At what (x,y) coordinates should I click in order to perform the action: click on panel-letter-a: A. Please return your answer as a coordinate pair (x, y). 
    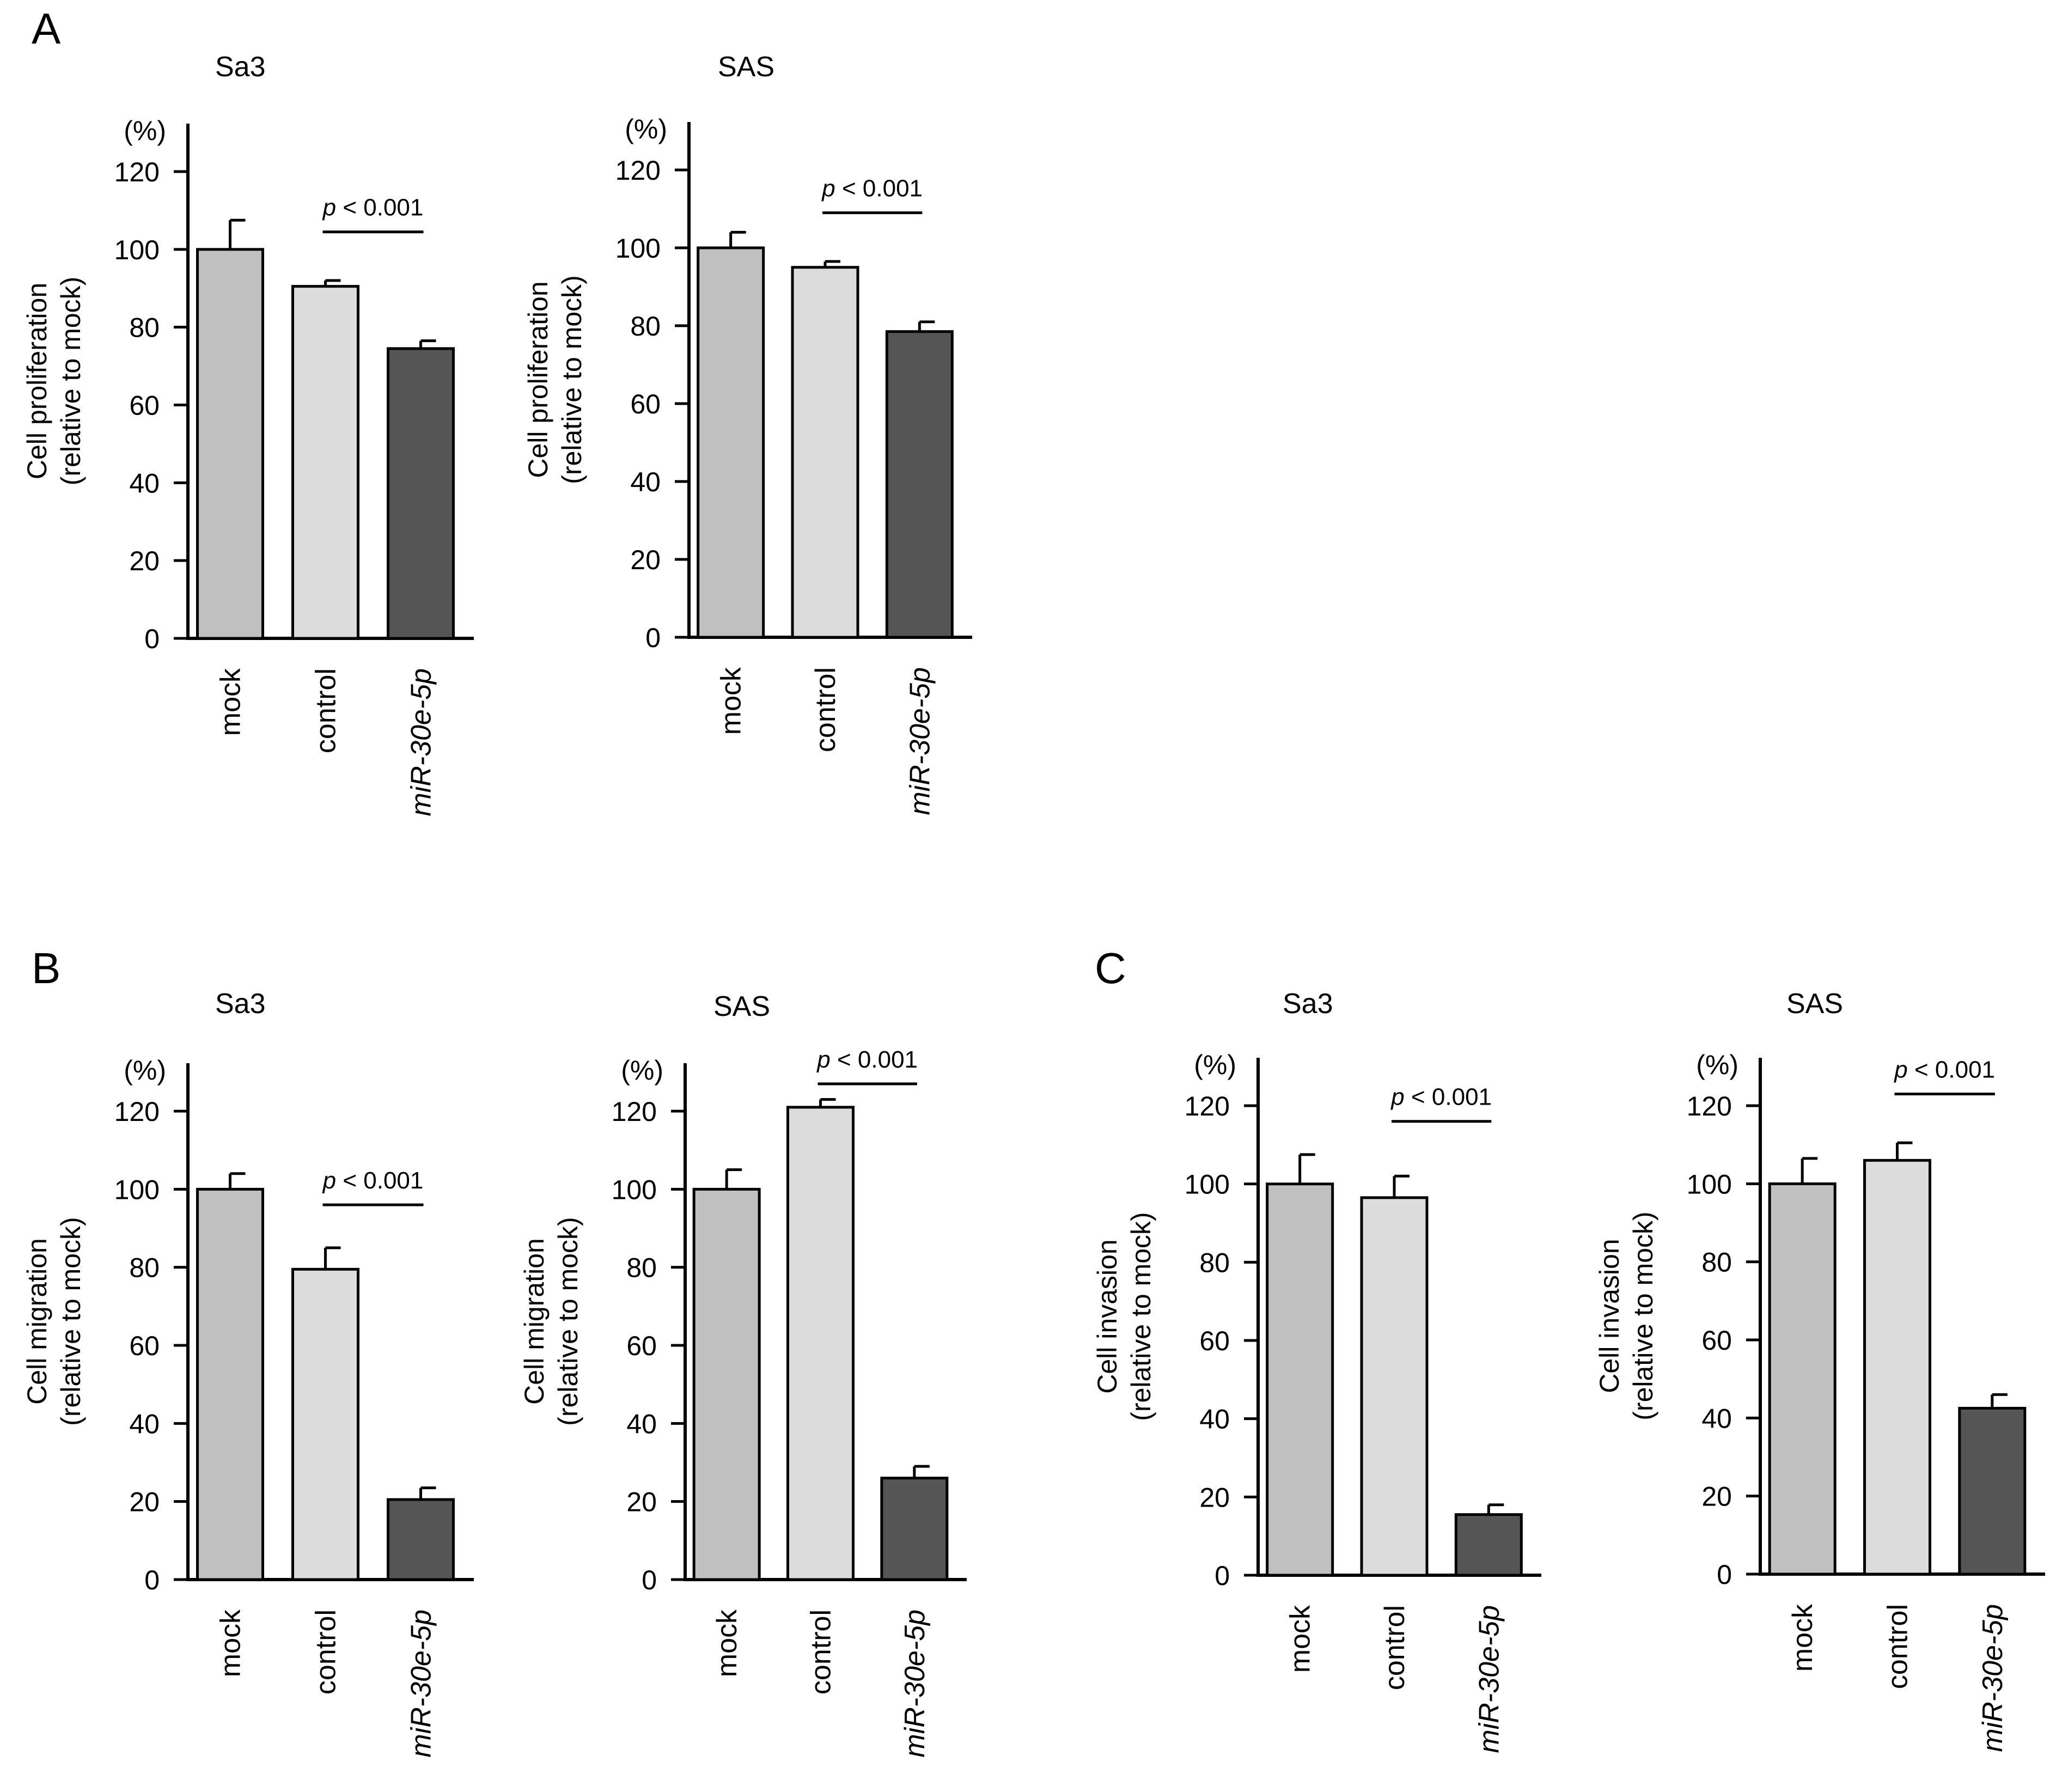
    Looking at the image, I should click on (46, 28).